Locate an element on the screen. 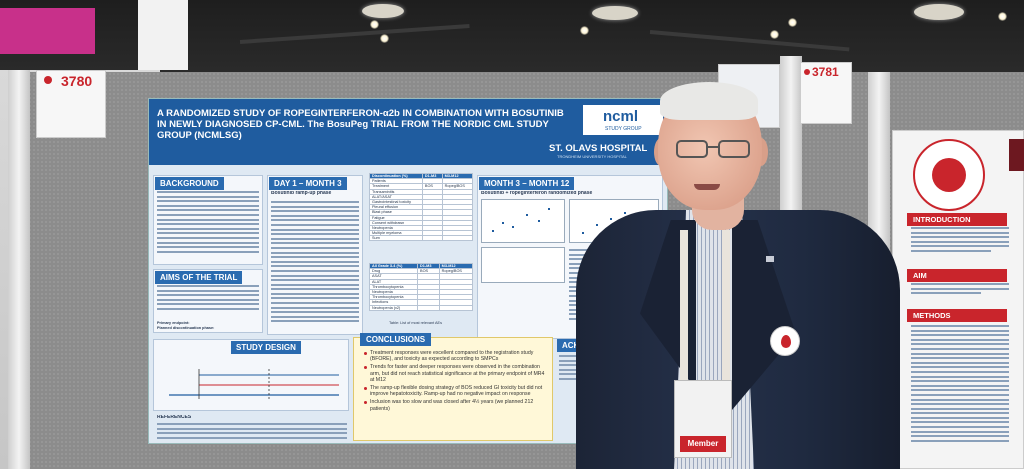  discontinuation-row: Discontinuation (%) D1-M3 M3-M12 is located at coordinates (421, 176).